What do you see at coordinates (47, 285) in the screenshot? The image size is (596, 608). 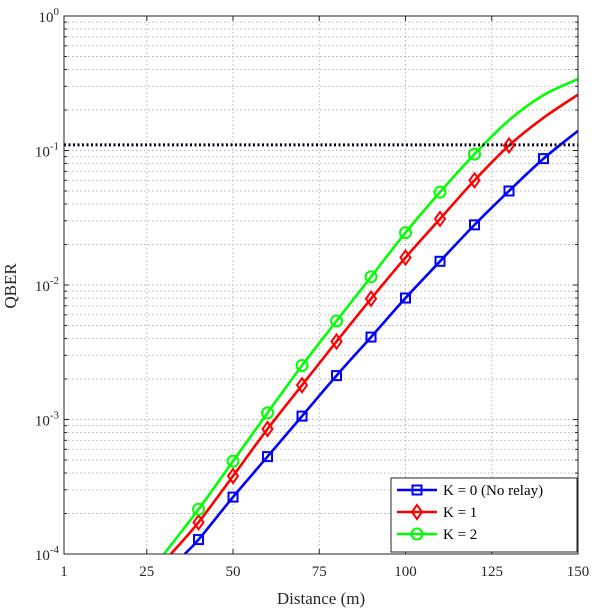 I see `y-tick-label: 10⁻²` at bounding box center [47, 285].